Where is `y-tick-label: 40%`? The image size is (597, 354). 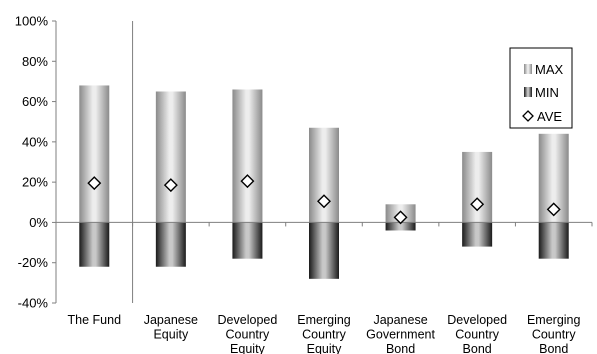 y-tick-label: 40% is located at coordinates (35, 141).